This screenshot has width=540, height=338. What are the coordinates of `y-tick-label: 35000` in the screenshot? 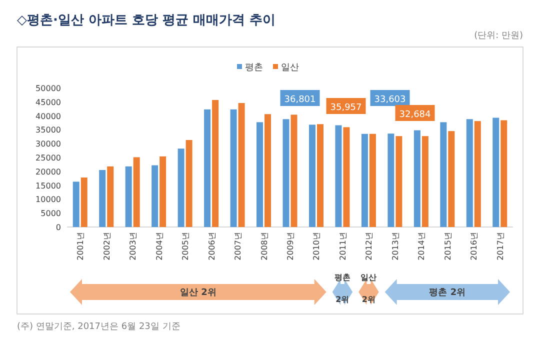 It's located at (48, 130).